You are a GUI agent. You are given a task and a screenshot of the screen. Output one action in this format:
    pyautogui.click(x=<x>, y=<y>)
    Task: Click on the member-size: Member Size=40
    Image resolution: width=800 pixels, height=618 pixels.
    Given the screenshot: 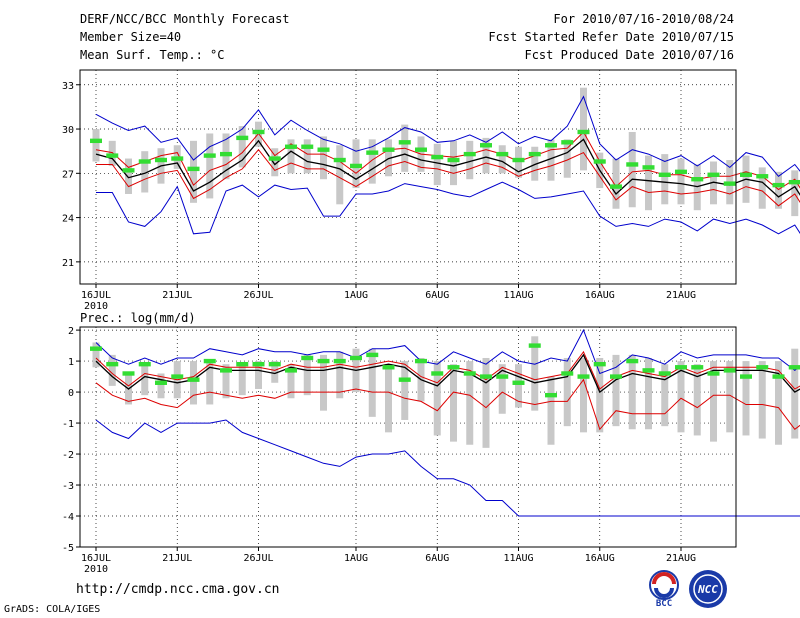 What is the action you would take?
    pyautogui.click(x=131, y=37)
    